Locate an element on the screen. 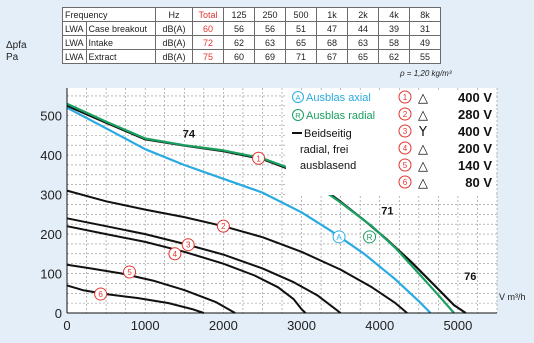  legend-speed-4-circle is located at coordinates (405, 148).